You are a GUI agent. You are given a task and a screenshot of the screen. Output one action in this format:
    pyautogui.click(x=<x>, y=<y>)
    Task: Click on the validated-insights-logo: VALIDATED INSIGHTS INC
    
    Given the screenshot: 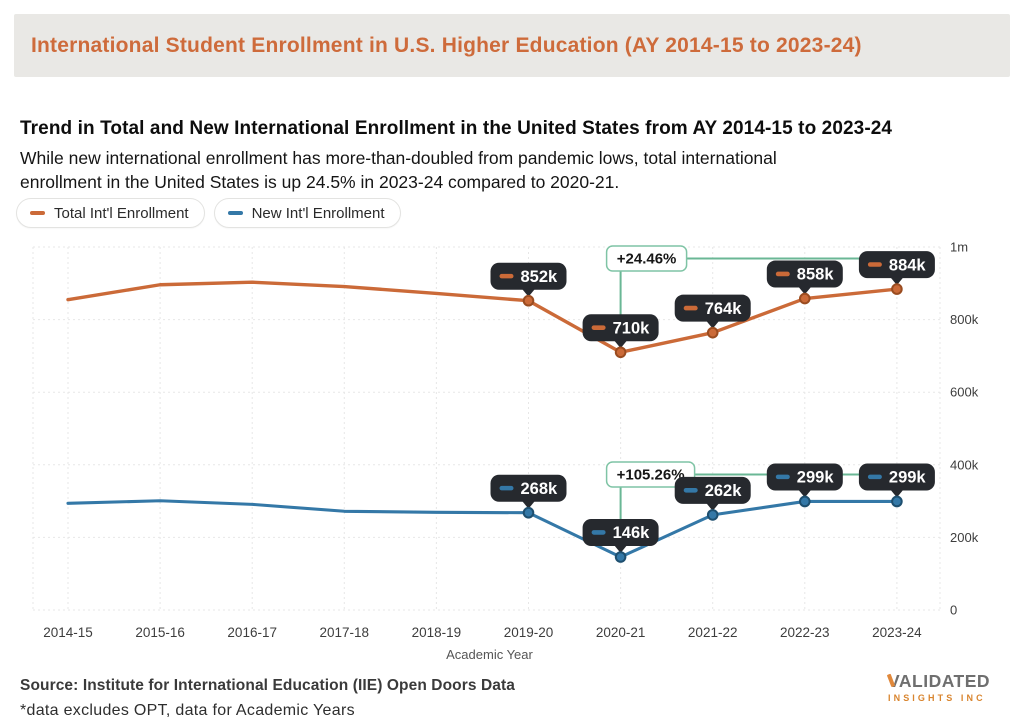 What is the action you would take?
    pyautogui.click(x=947, y=687)
    